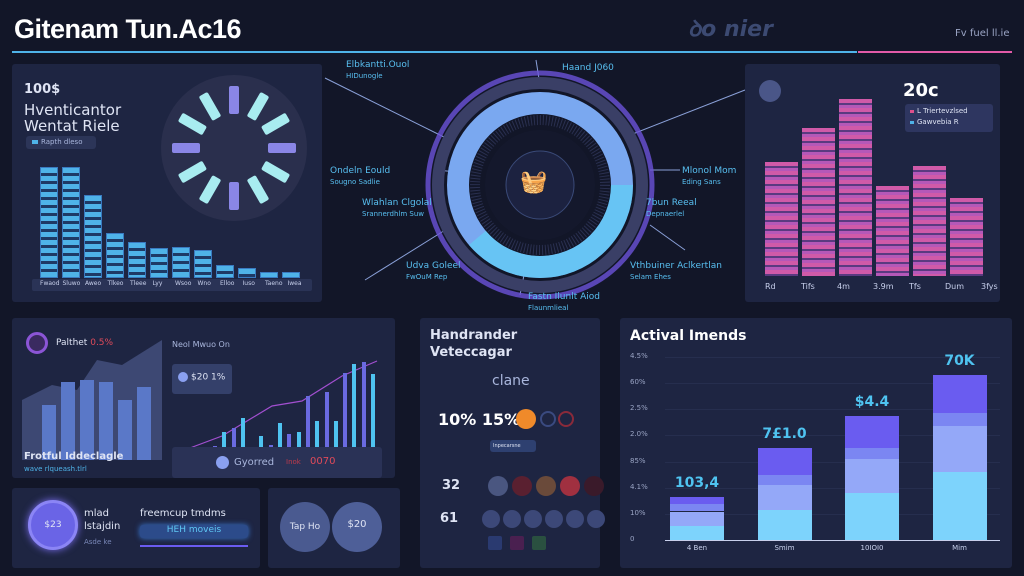 The height and width of the screenshot is (576, 1024). What do you see at coordinates (784, 548) in the screenshot?
I see `x-tick-label: Smim` at bounding box center [784, 548].